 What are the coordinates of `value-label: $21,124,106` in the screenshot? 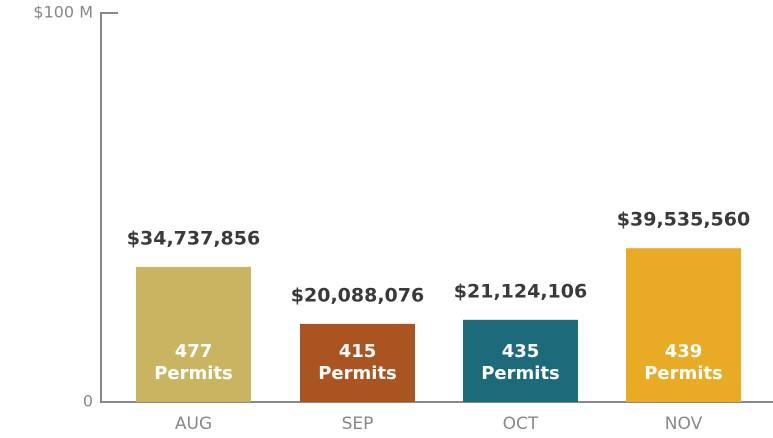 It's located at (520, 291).